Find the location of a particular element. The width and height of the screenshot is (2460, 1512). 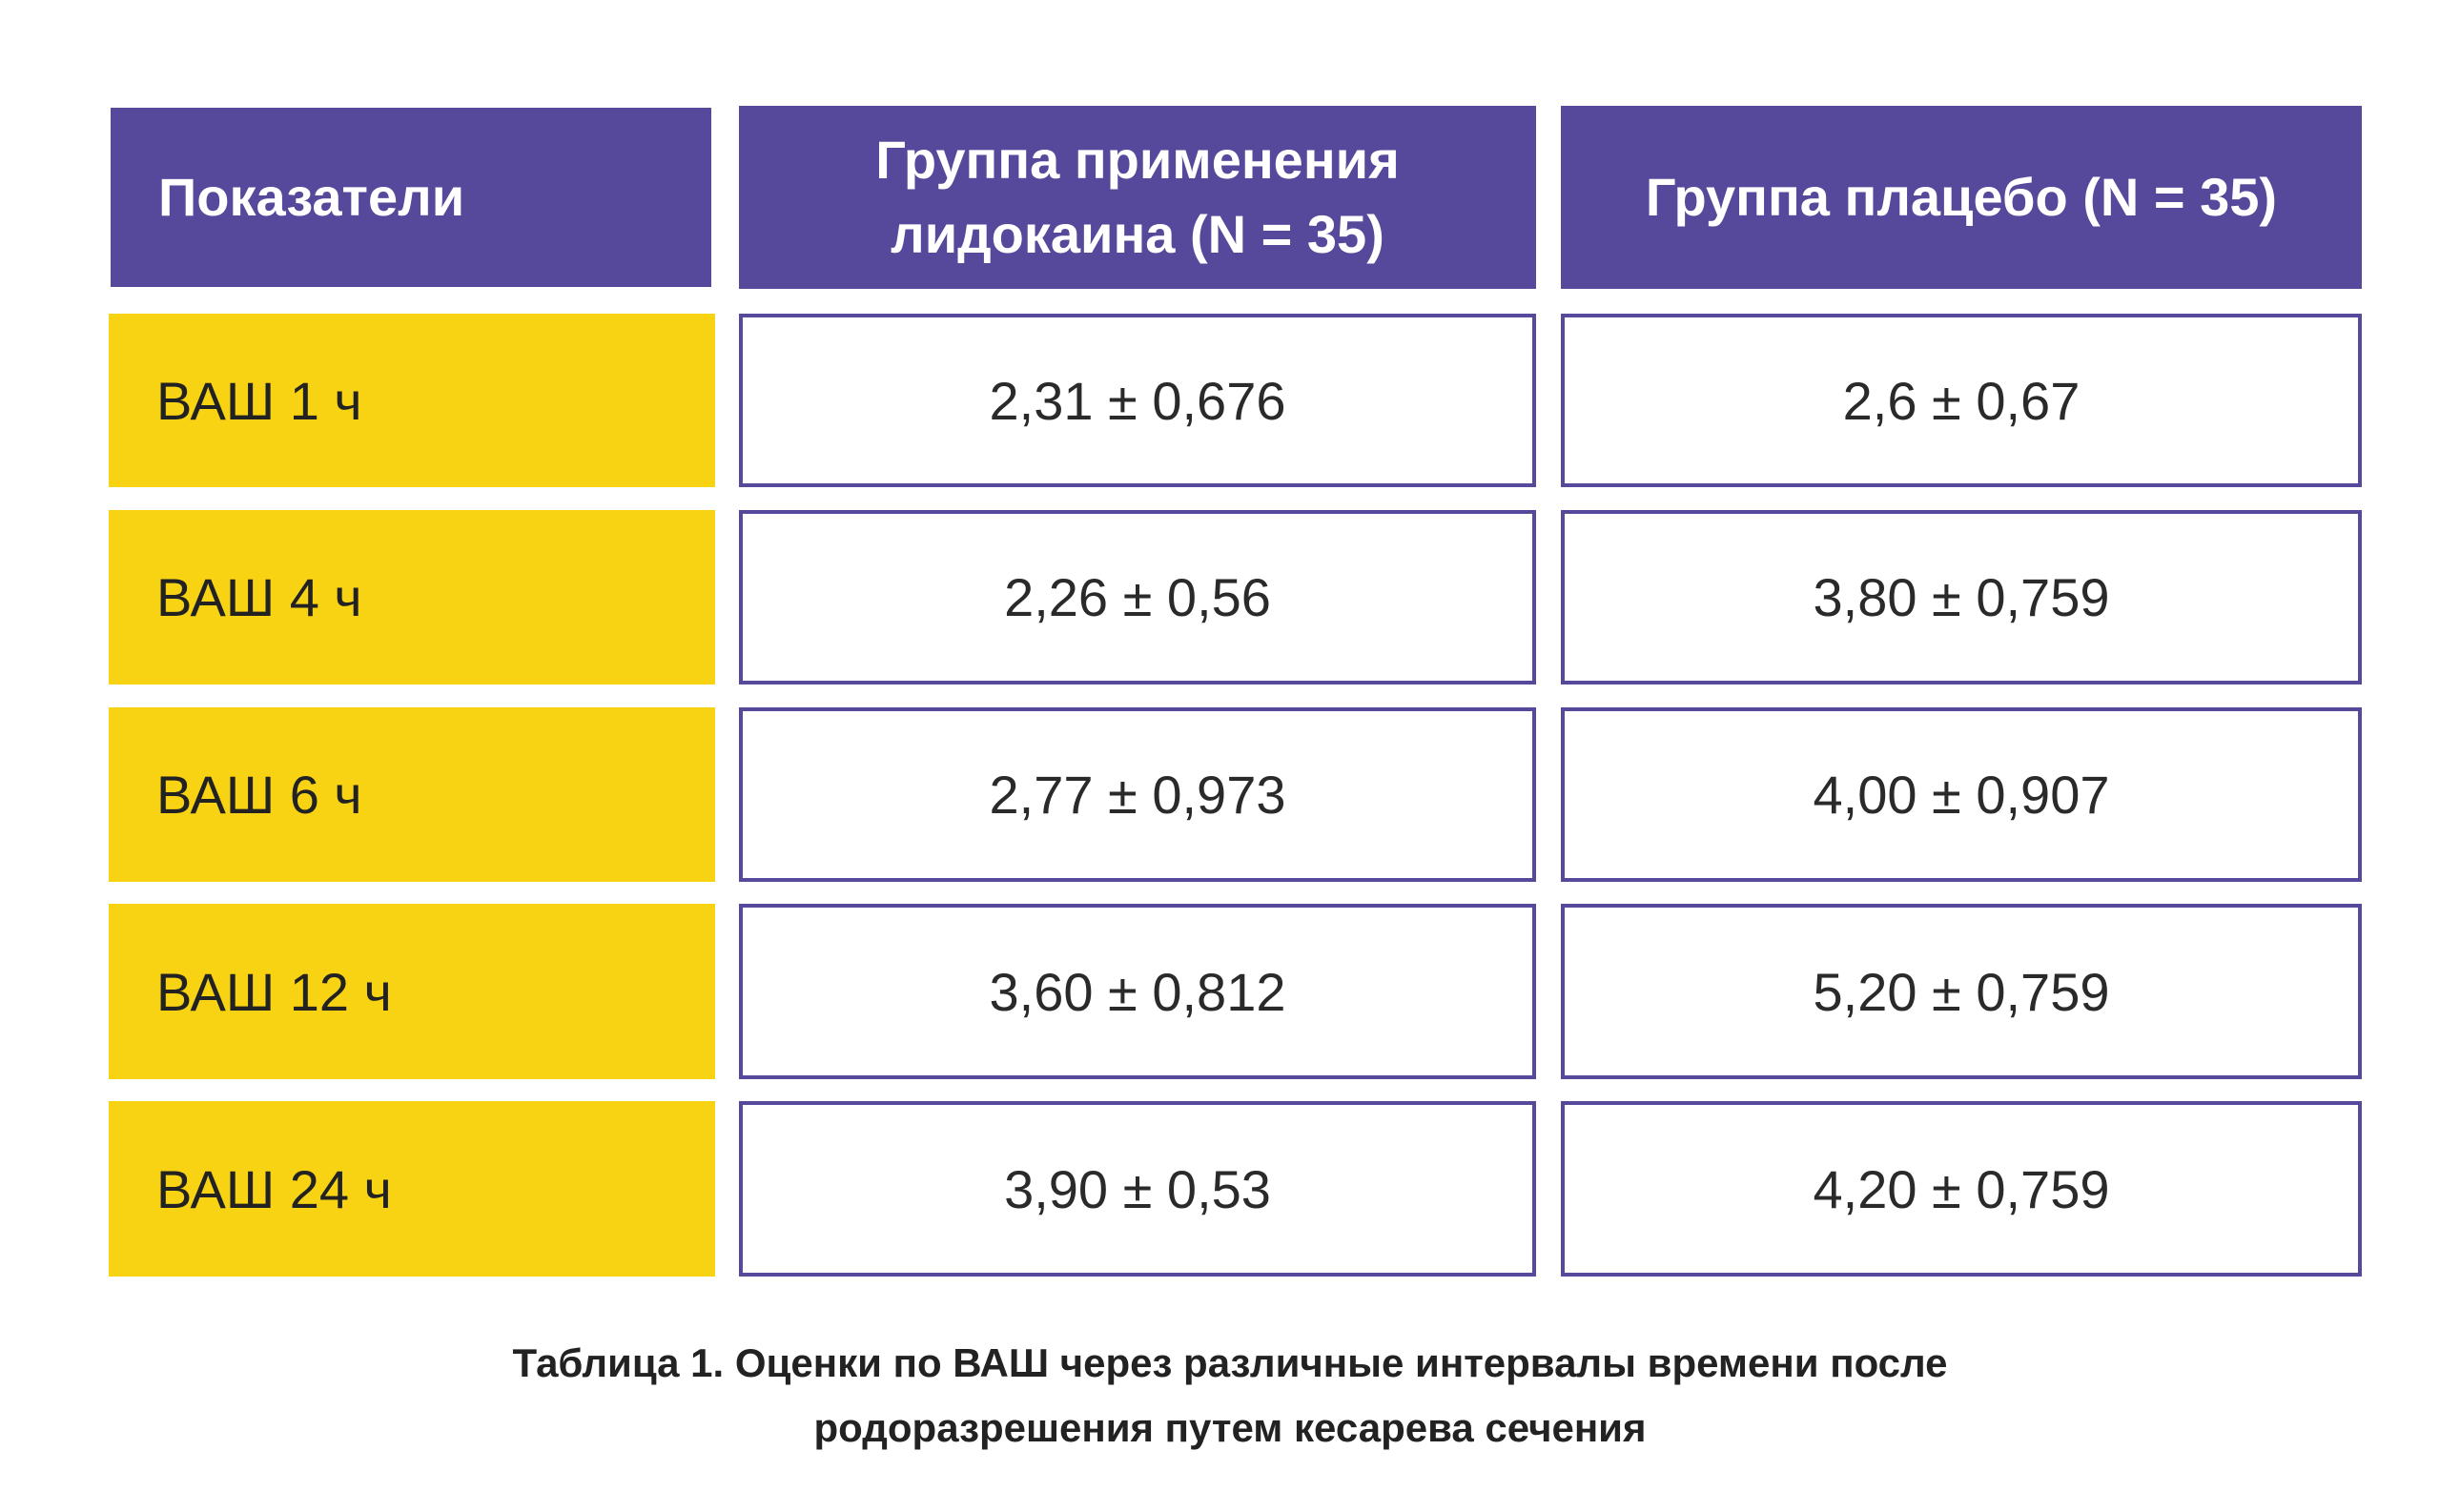

header-lidocaine-line-2: лидокаина (N = 35) is located at coordinates (1137, 234).